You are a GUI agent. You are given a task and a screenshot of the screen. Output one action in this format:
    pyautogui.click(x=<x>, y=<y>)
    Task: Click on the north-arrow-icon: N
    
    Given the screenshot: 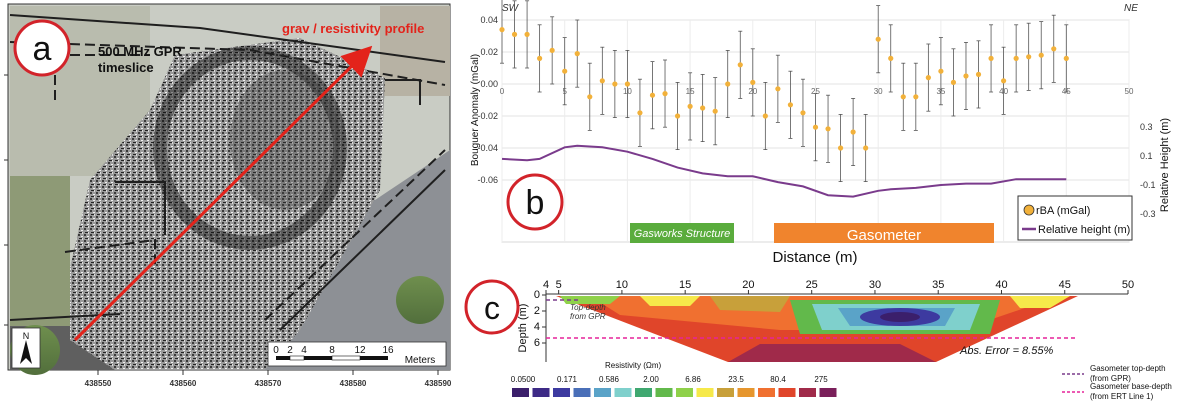 What is the action you would take?
    pyautogui.click(x=26, y=348)
    